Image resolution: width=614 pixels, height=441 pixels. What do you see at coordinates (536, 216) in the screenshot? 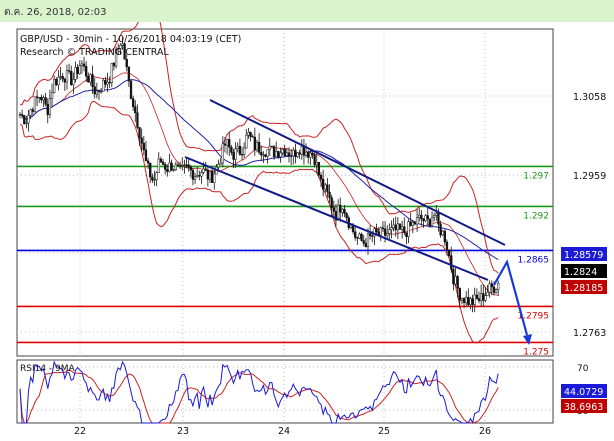
I see `level-label: 1.292` at bounding box center [536, 216].